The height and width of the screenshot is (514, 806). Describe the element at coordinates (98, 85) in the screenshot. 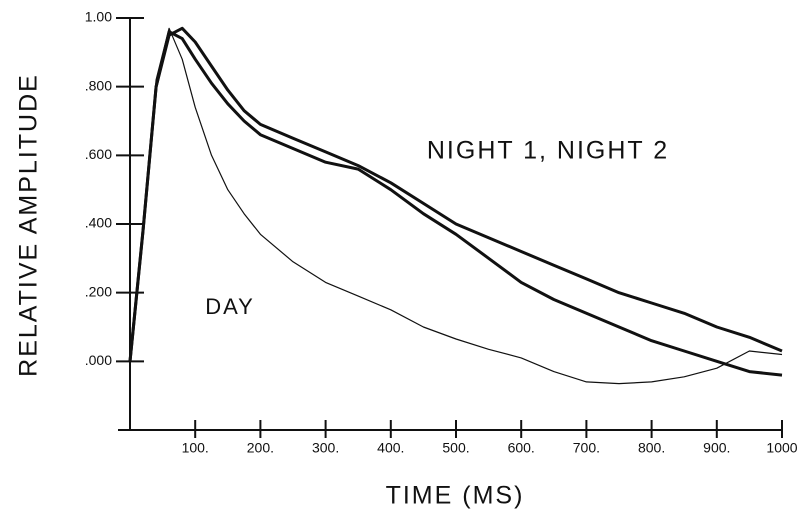

I see `y-tick-label: .800` at that location.